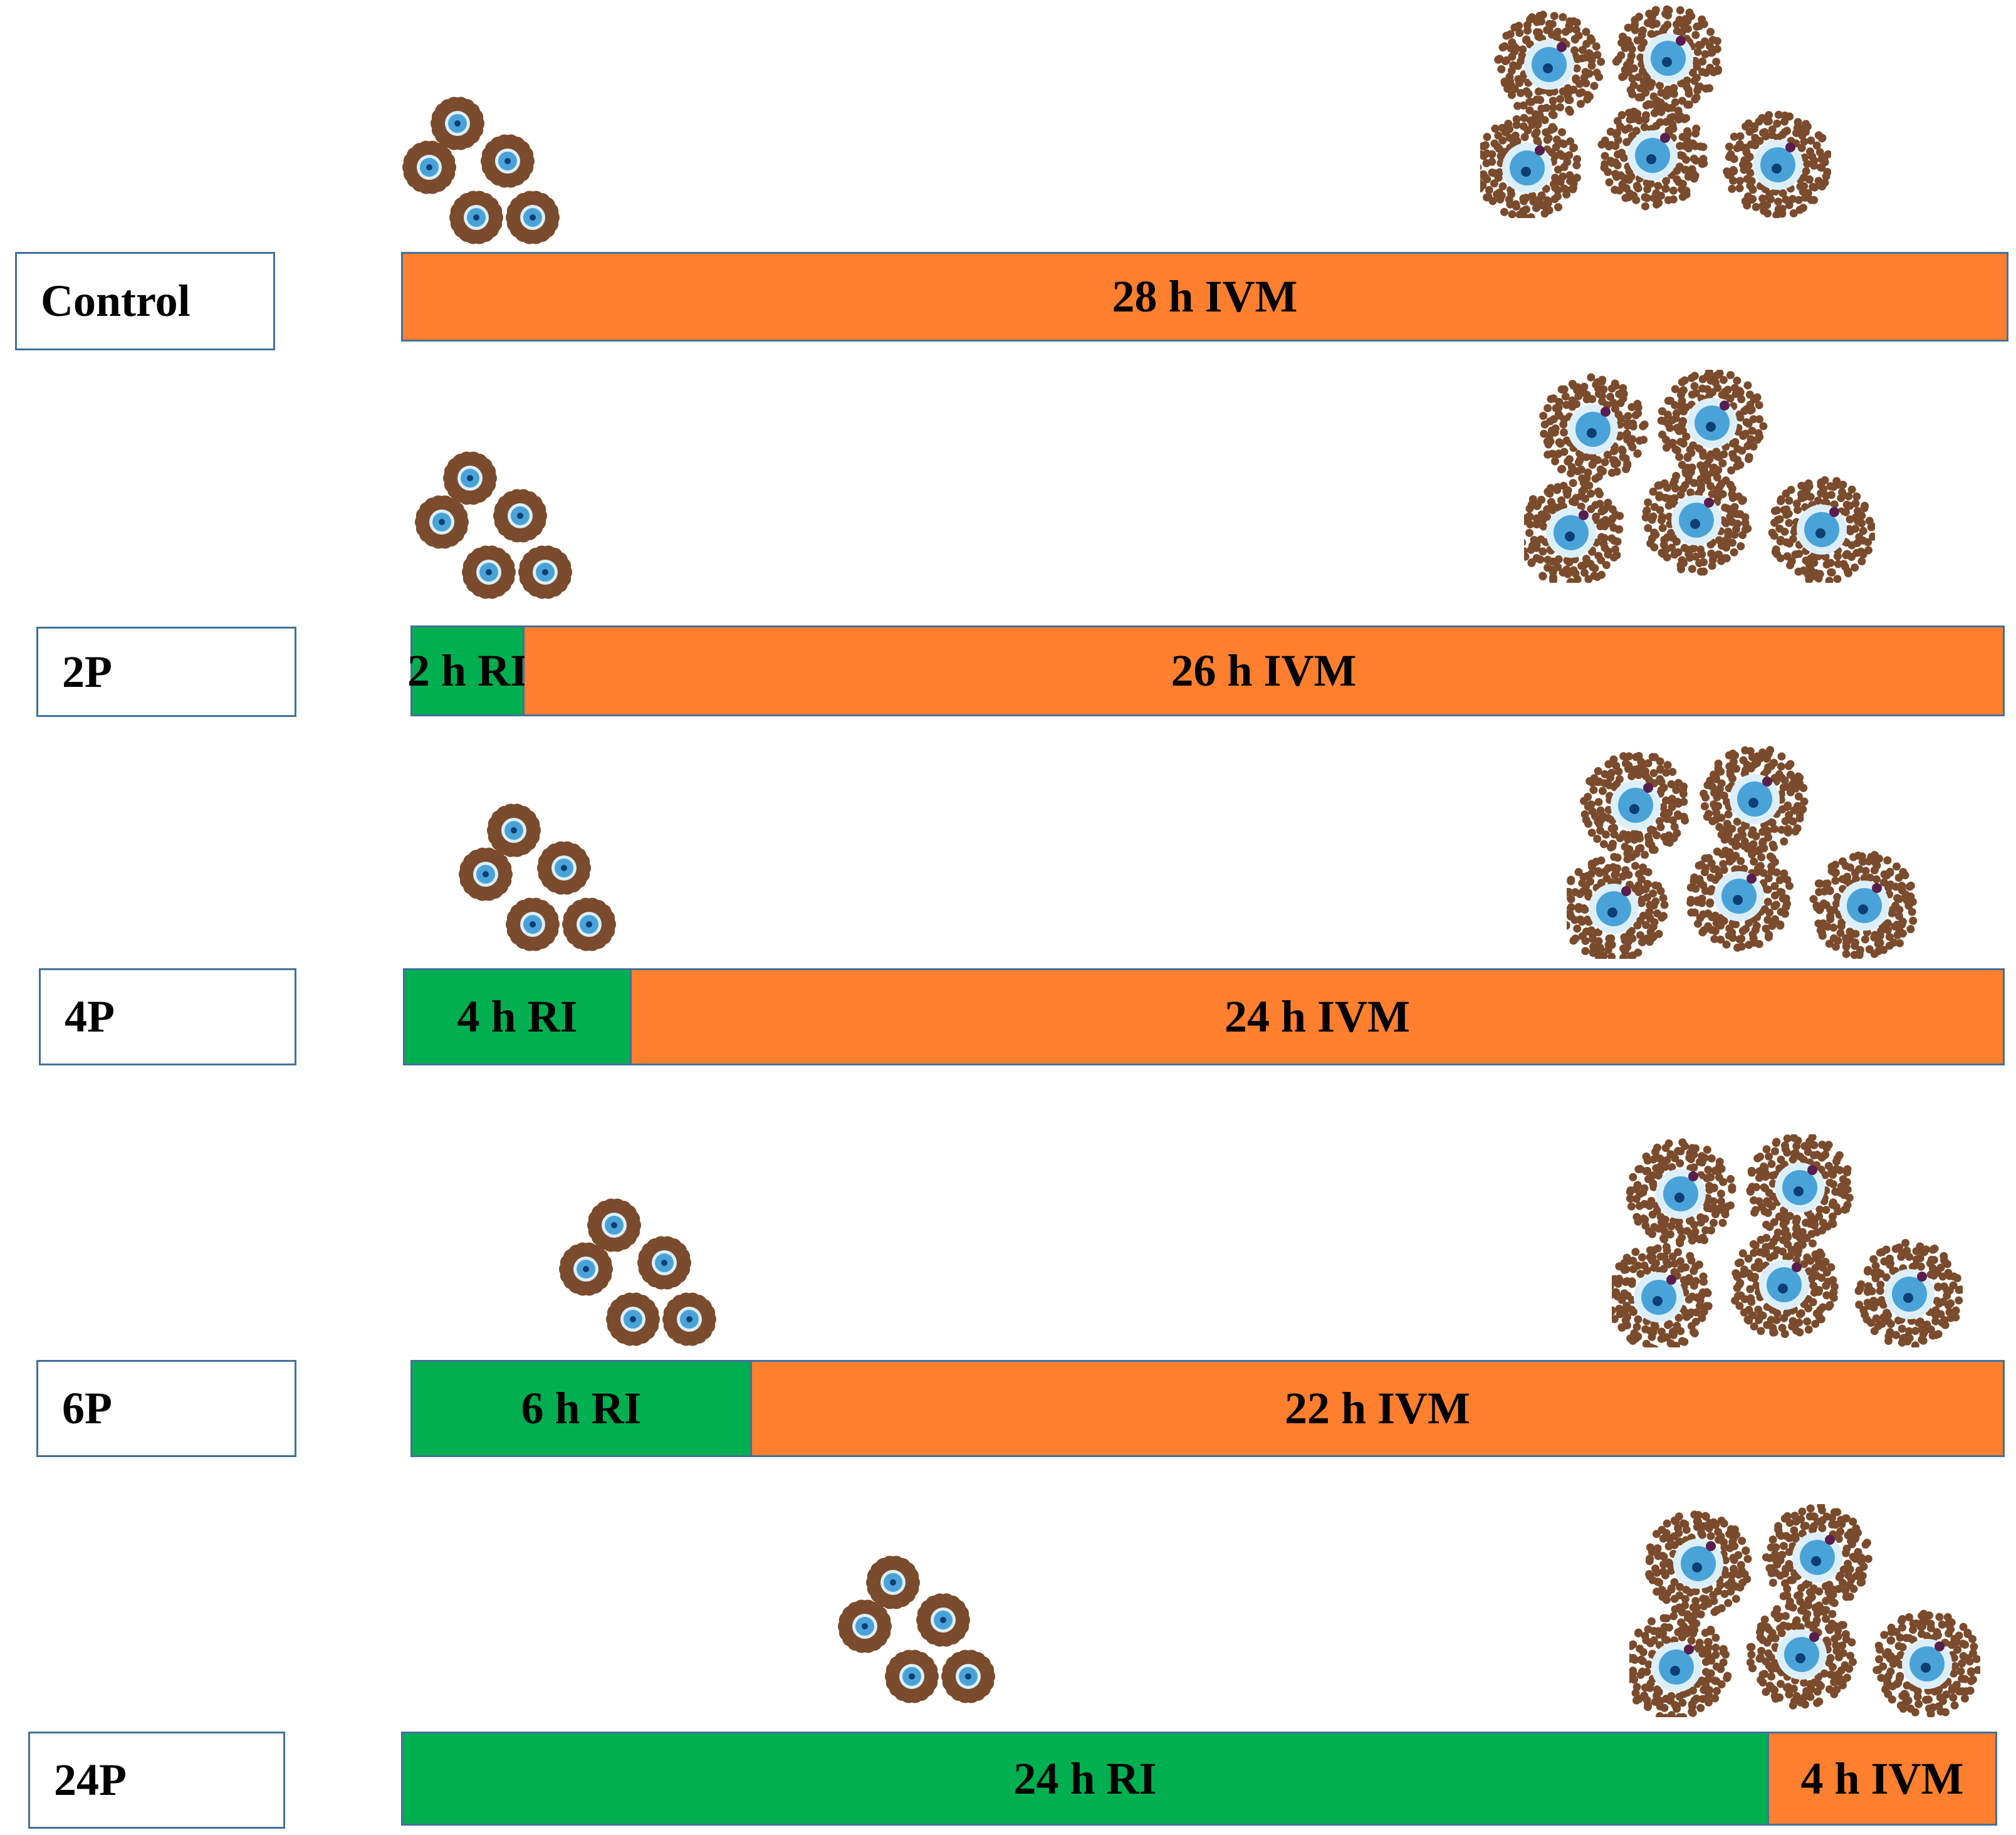 Image resolution: width=2016 pixels, height=1835 pixels. Describe the element at coordinates (1319, 1016) in the screenshot. I see `ivm-segment-4p: 24 h IVM` at that location.